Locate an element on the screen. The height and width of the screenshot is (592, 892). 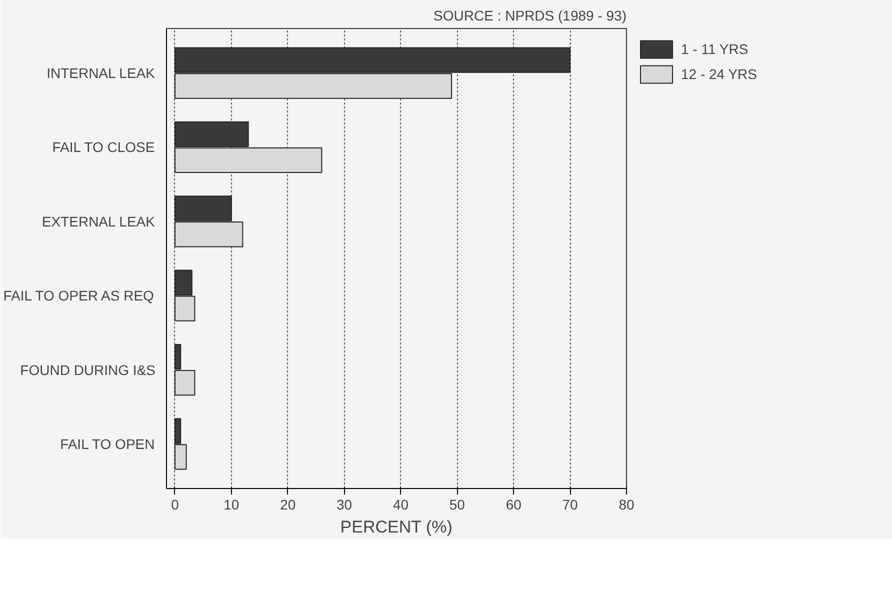
y-tick-label: FOUND DURING I&S is located at coordinates (88, 370).